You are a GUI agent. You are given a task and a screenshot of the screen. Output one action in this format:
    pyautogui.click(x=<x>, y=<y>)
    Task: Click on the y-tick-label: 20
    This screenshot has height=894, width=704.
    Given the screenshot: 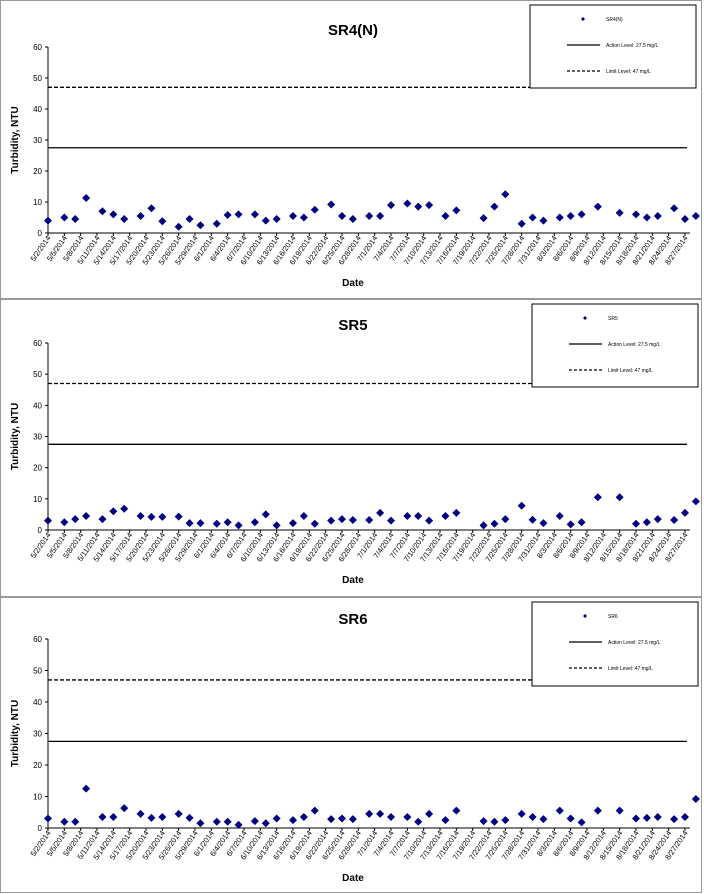 What is the action you would take?
    pyautogui.click(x=37, y=468)
    